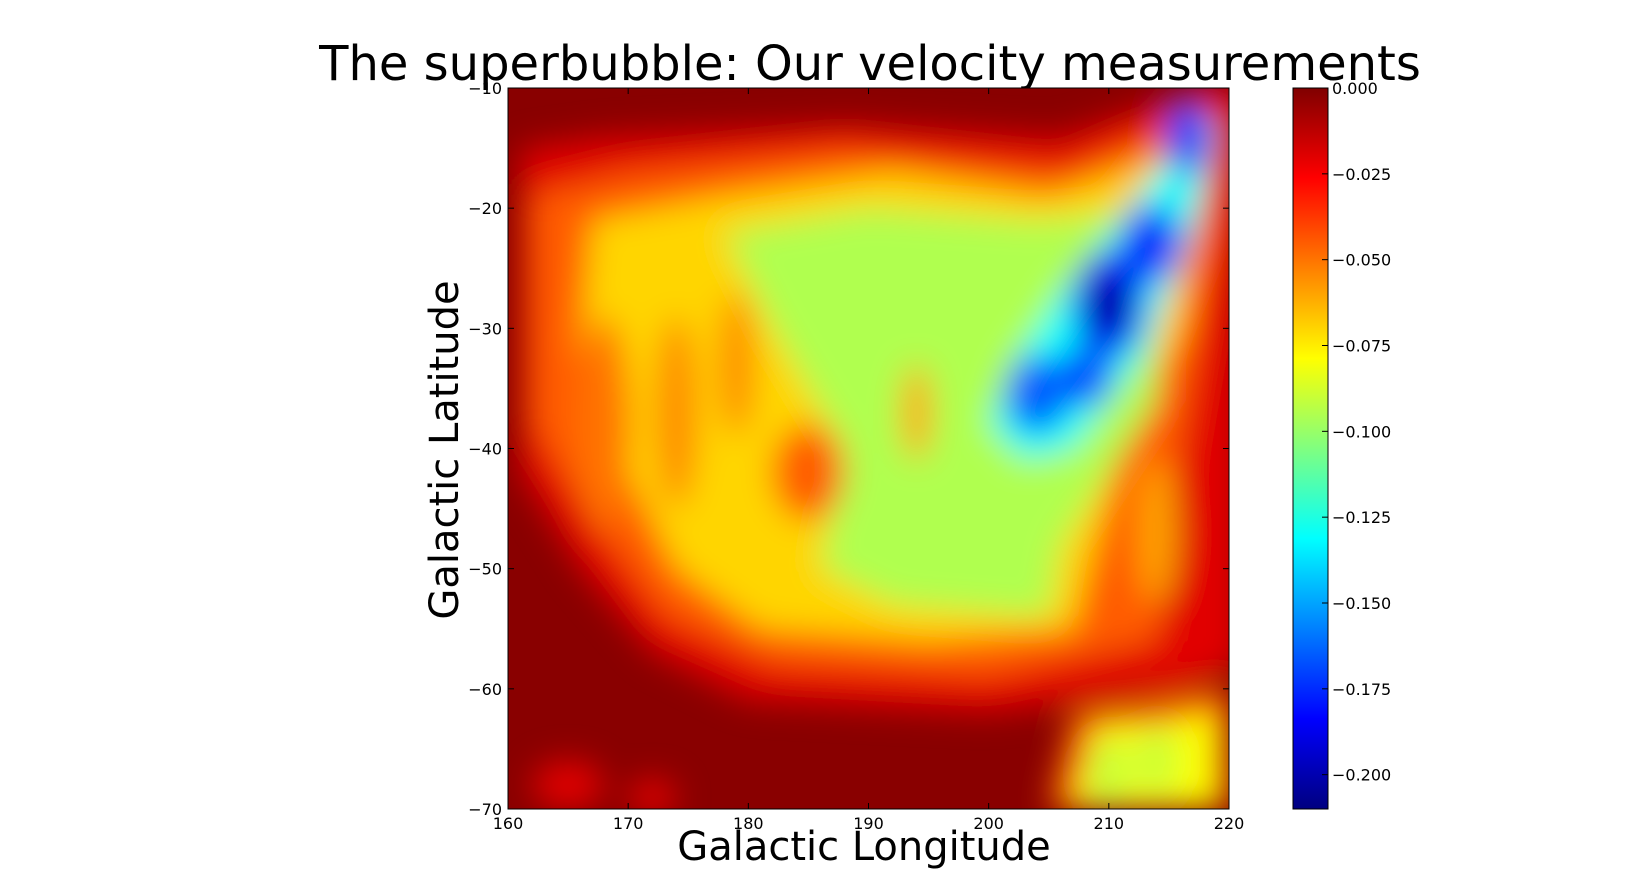  What do you see at coordinates (485, 88) in the screenshot?
I see `y-tick-label: −10` at bounding box center [485, 88].